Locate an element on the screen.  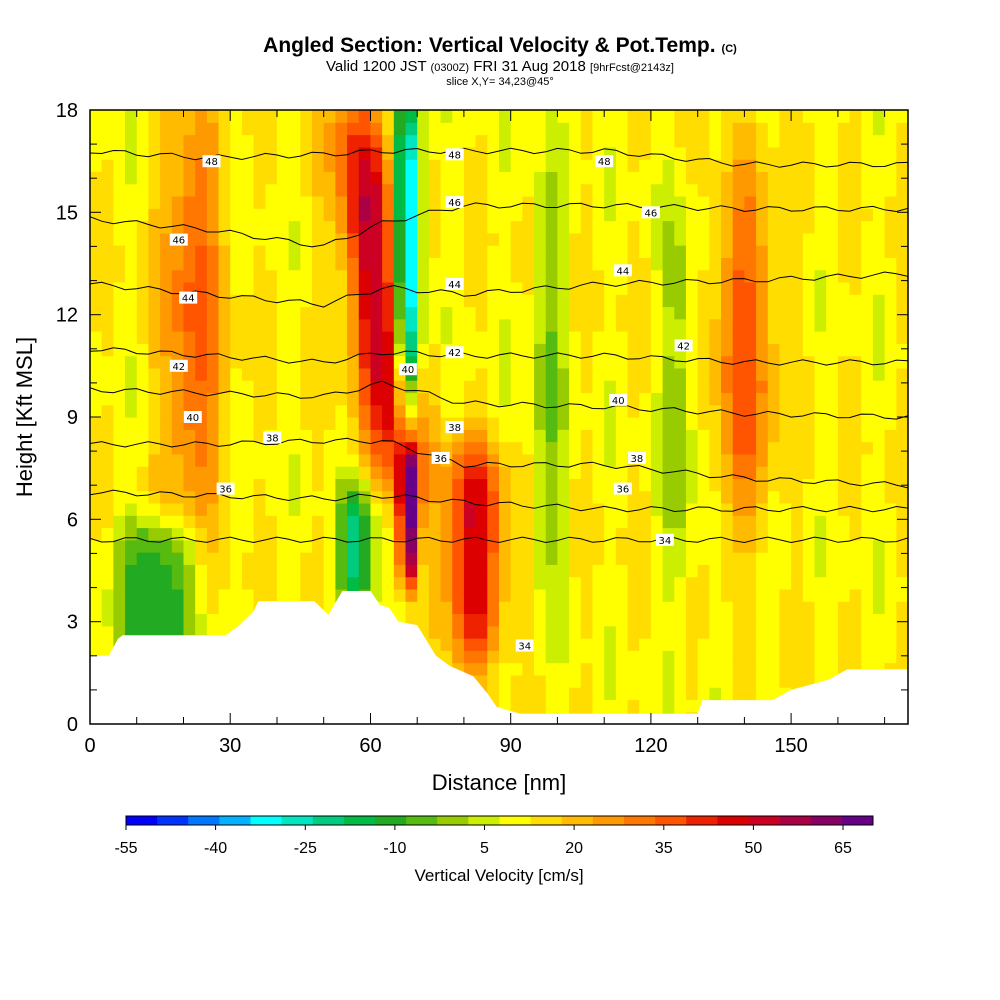
theta-label-text: 46 is located at coordinates (454, 203).